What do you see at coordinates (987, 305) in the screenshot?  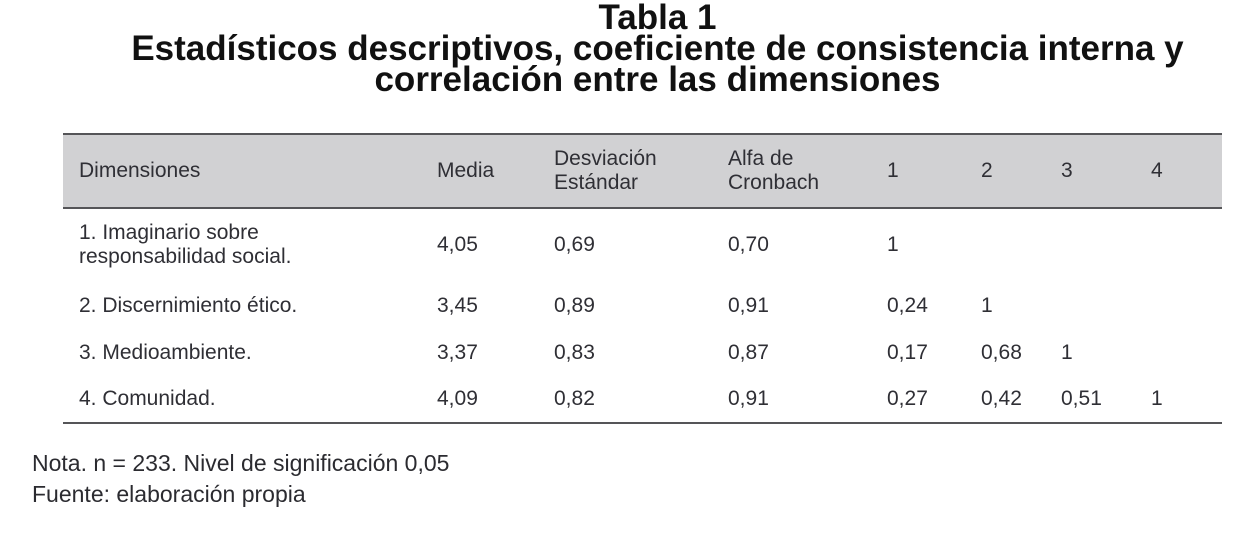 I see `cell-corr-2: 1` at bounding box center [987, 305].